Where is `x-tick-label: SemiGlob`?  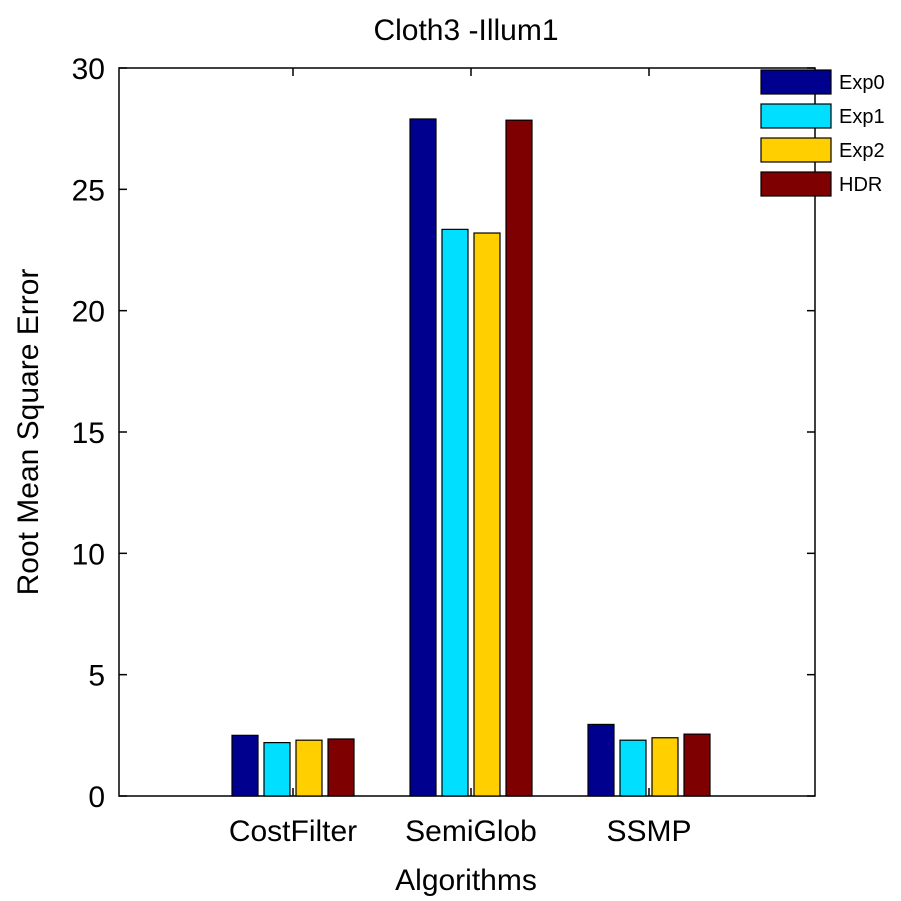
x-tick-label: SemiGlob is located at coordinates (471, 831).